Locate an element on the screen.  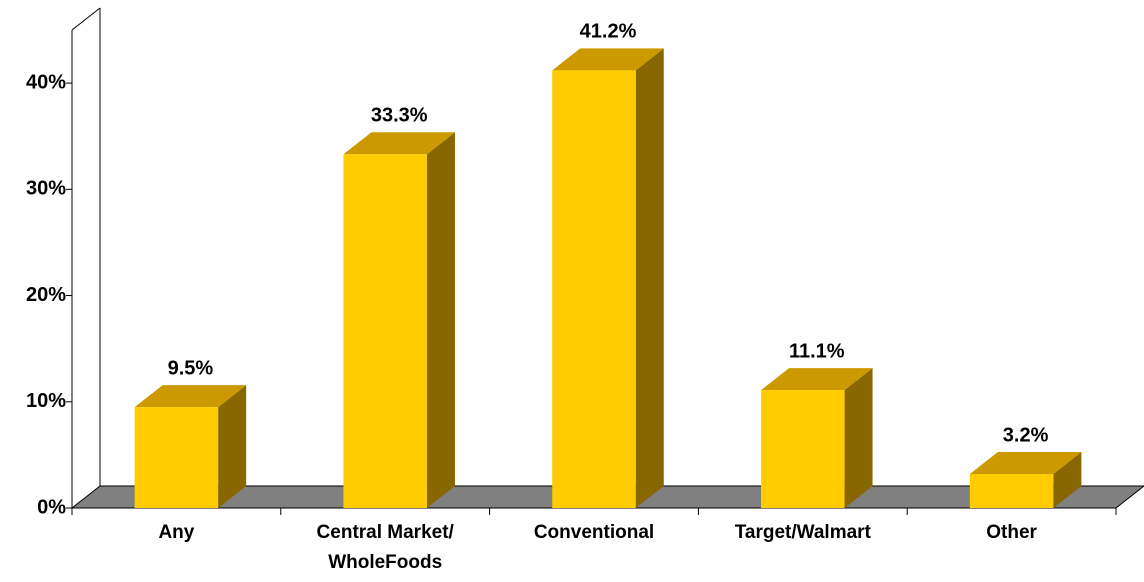
y-tick-label: 40% is located at coordinates (46, 82).